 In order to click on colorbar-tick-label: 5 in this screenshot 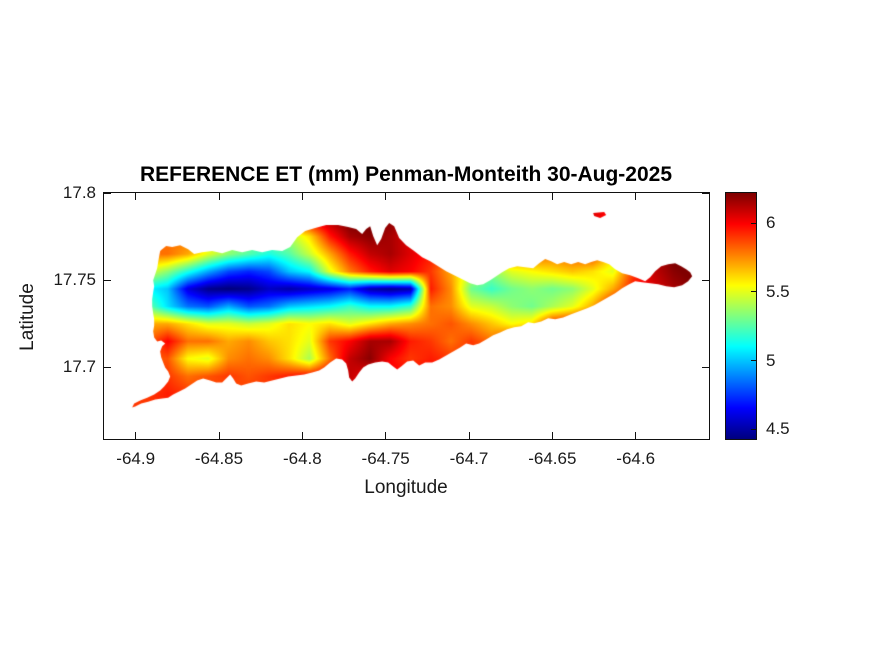, I will do `click(771, 360)`.